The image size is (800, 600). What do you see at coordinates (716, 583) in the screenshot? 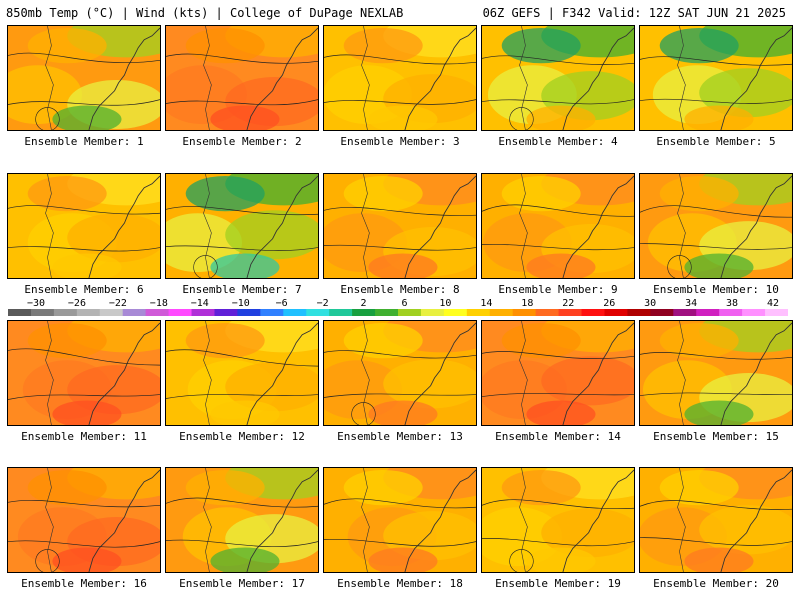
I see `ensemble-member-label: Ensemble Member: 20` at bounding box center [716, 583].